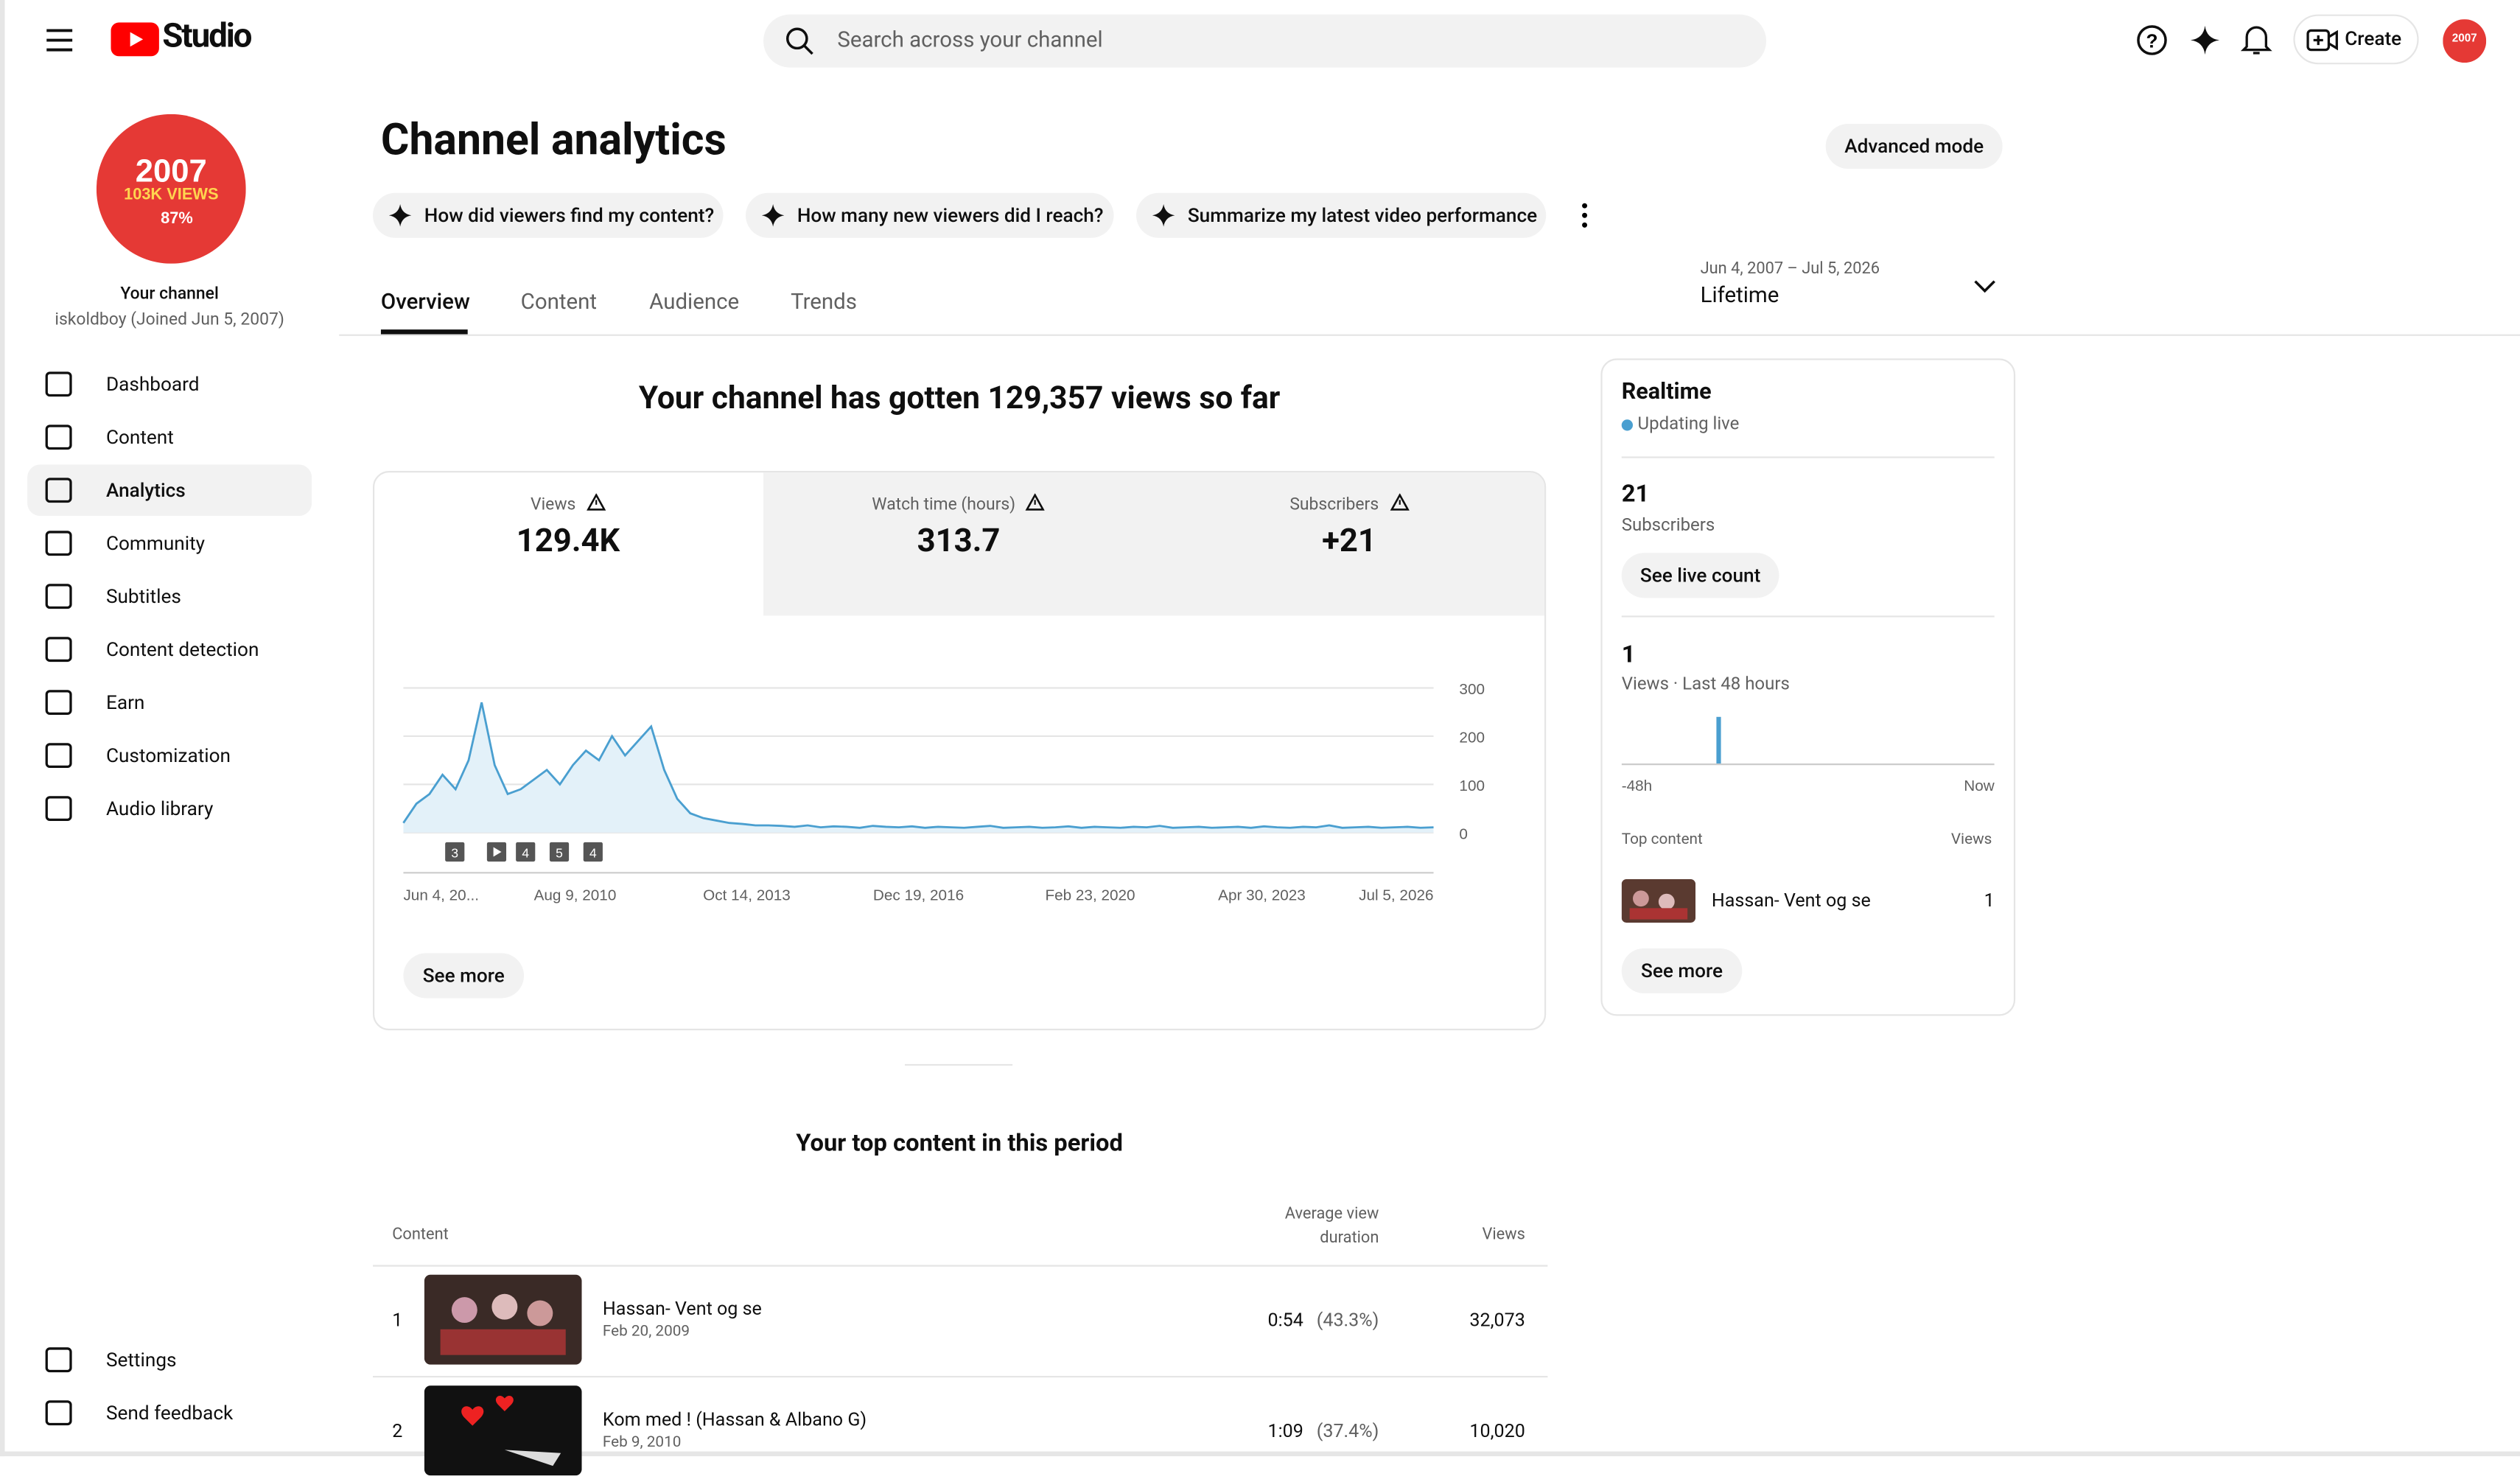  I want to click on video-title: Kom med ! (Hassan & Albano G), so click(734, 1419).